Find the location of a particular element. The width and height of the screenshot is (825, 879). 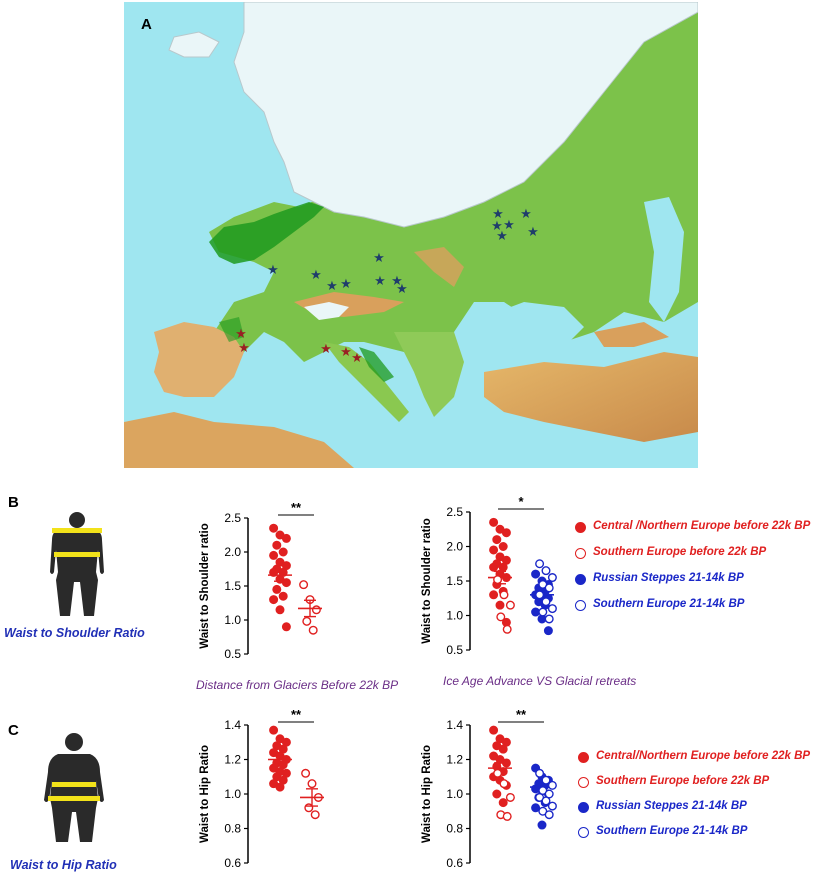

carpathians is located at coordinates (439, 267).